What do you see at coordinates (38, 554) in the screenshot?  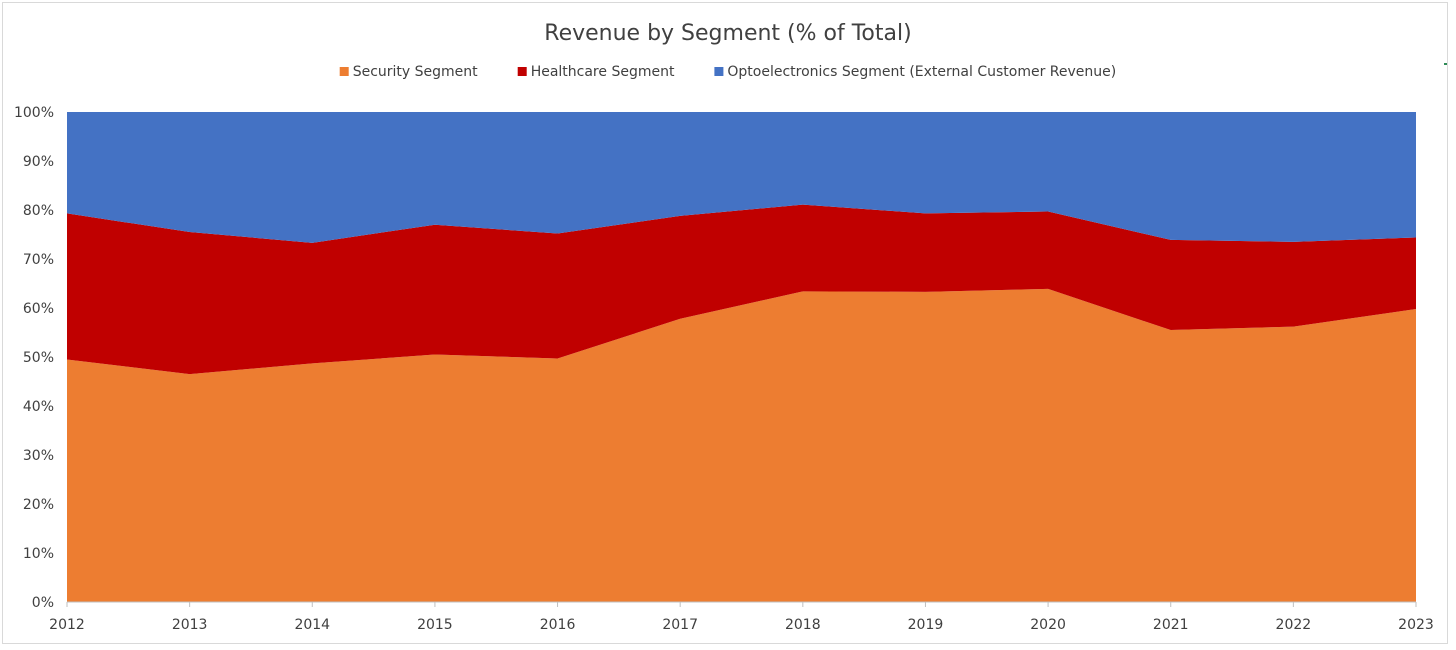 I see `y-tick-label-10: 10%` at bounding box center [38, 554].